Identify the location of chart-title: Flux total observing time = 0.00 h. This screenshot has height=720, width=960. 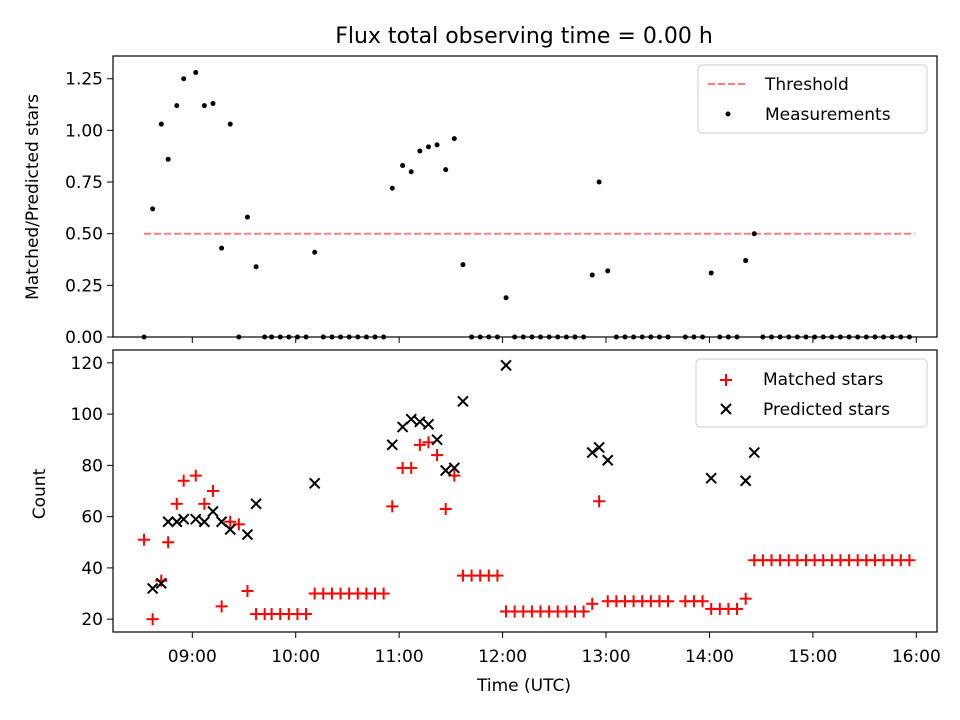
(524, 36).